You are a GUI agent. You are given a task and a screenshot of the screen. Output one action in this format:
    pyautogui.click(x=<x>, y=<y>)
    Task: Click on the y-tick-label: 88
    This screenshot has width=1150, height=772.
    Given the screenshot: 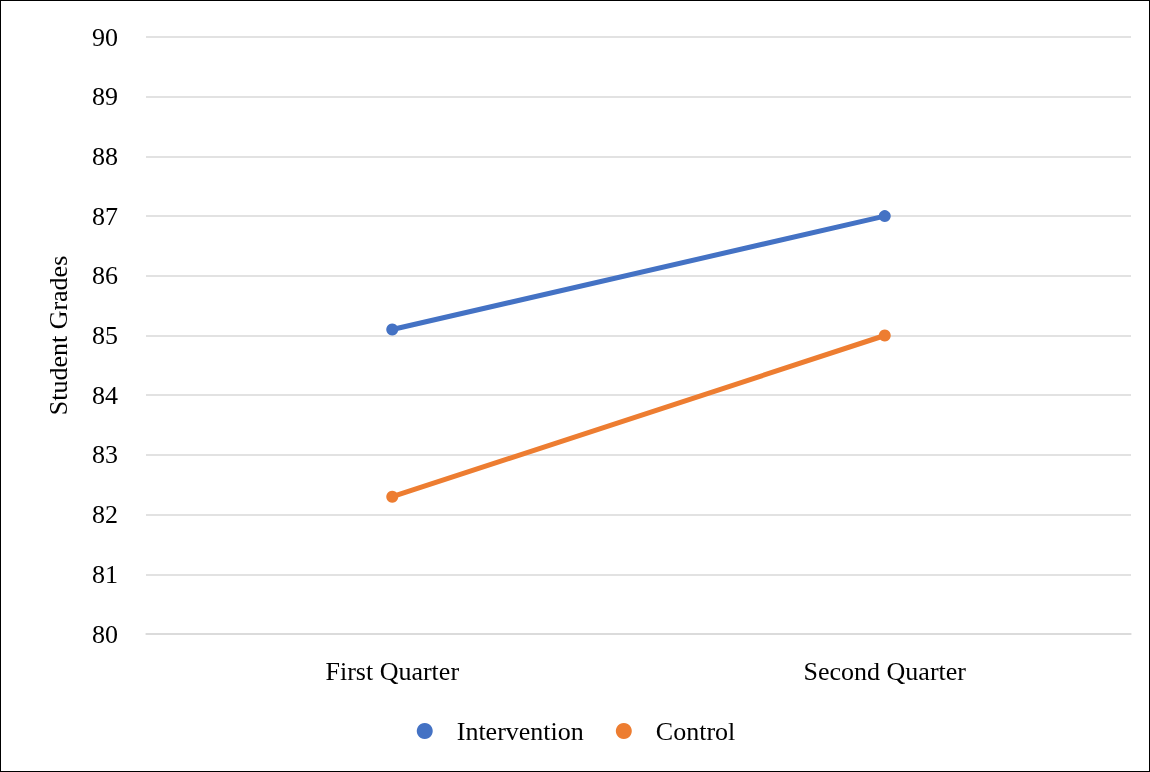 What is the action you would take?
    pyautogui.click(x=105, y=156)
    